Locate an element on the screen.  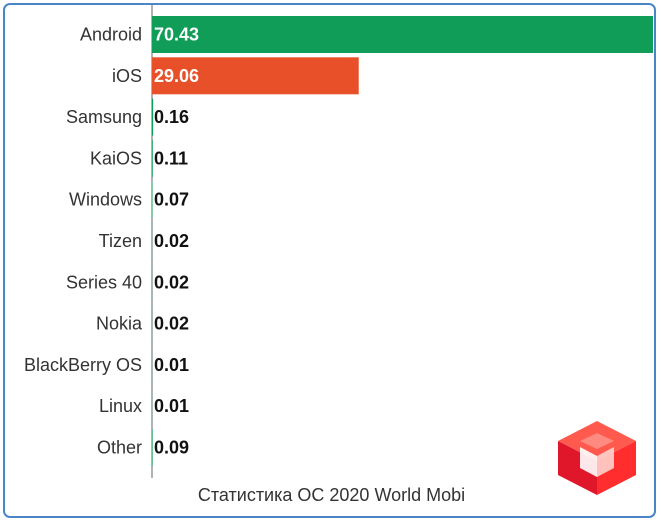
value-label-series-40: 0.02 is located at coordinates (171, 282).